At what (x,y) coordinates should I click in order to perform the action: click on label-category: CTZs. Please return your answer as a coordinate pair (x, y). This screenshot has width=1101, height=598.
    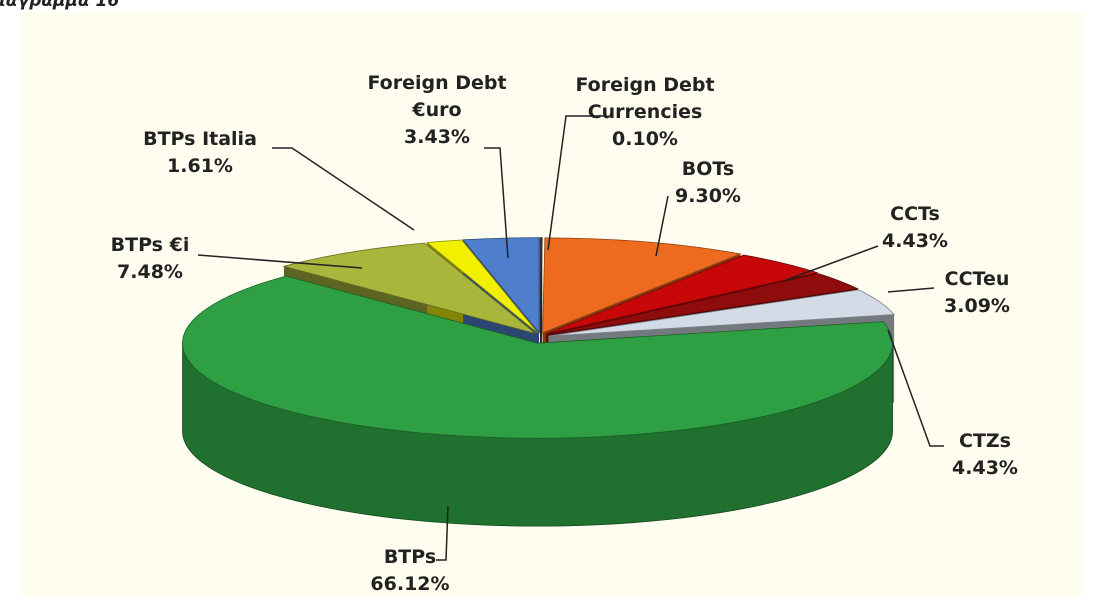
    Looking at the image, I should click on (985, 441).